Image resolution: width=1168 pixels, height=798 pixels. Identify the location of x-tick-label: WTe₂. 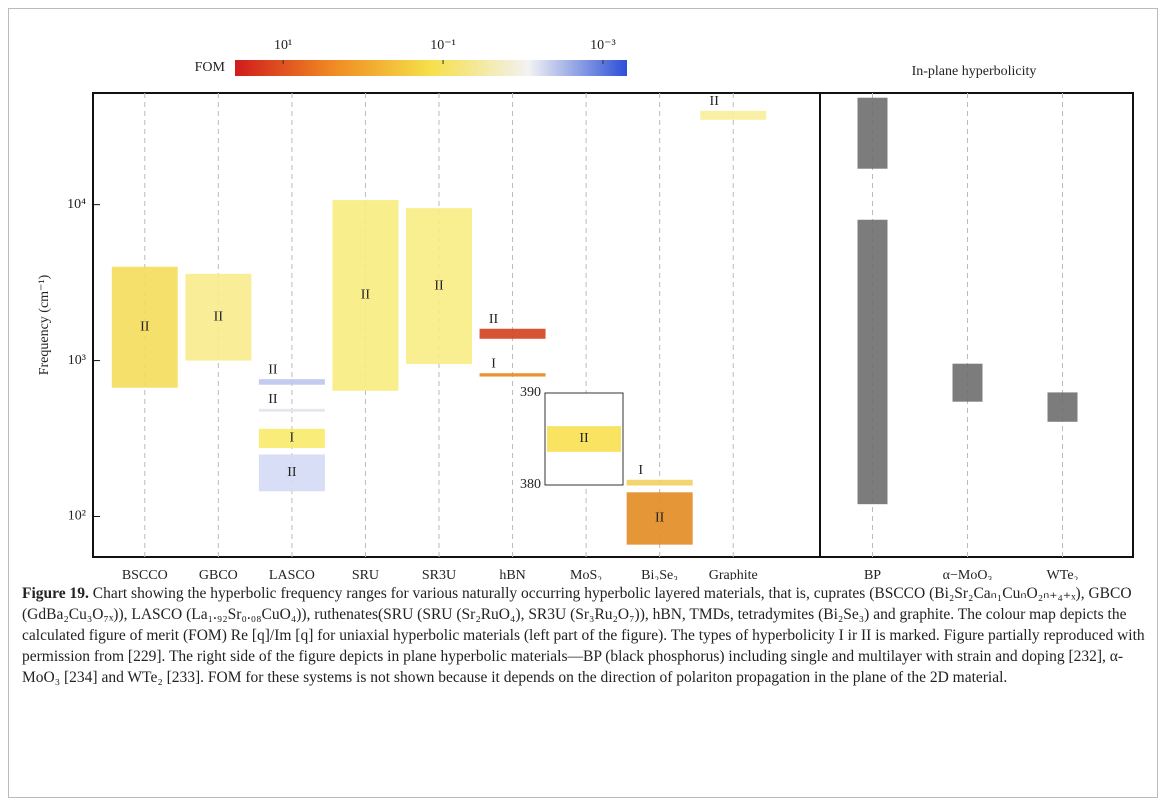
(1063, 574).